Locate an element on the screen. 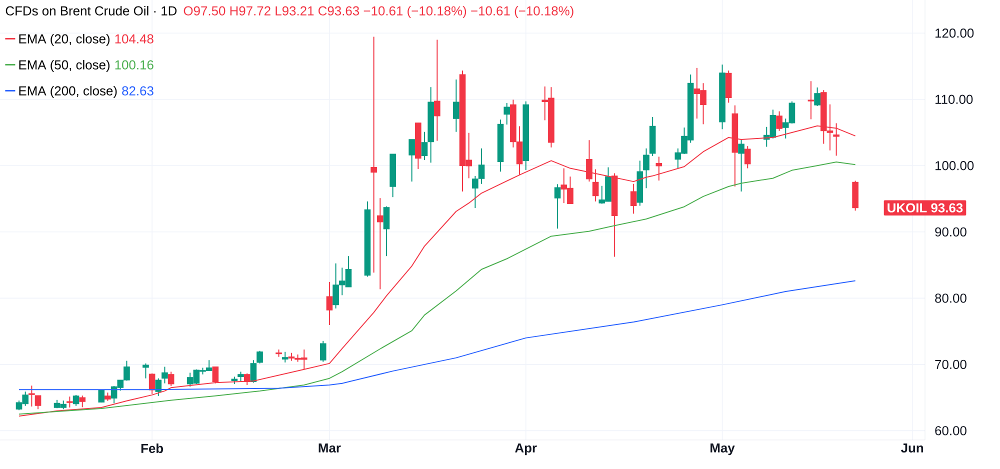 This screenshot has height=469, width=1000. y-tick-label: 120.00 is located at coordinates (955, 33).